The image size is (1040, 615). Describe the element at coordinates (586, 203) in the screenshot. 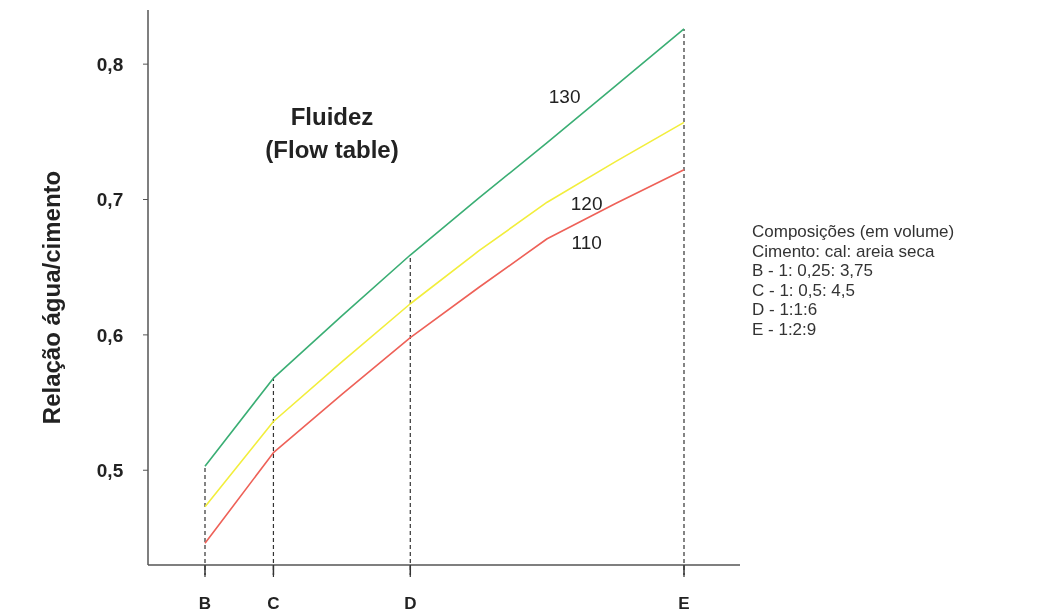

I see `series-label: 120` at that location.